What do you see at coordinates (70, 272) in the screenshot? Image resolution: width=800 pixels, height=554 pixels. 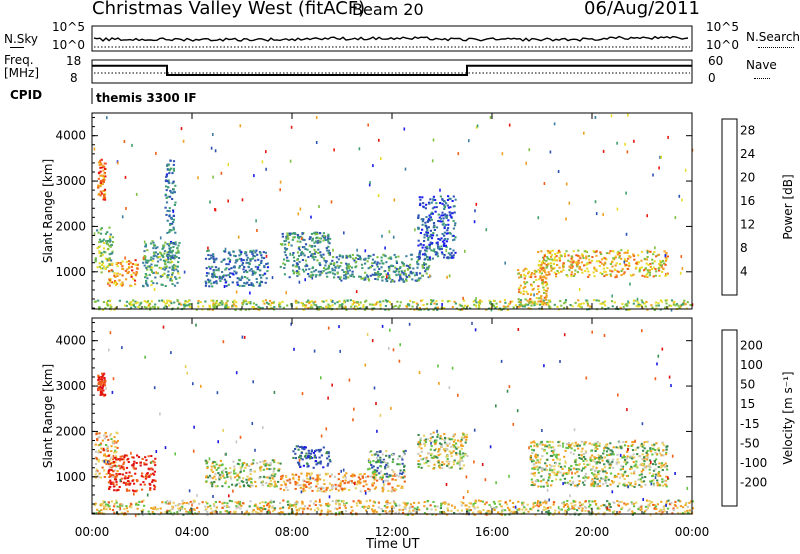 I see `y-tick-label: 1000` at bounding box center [70, 272].